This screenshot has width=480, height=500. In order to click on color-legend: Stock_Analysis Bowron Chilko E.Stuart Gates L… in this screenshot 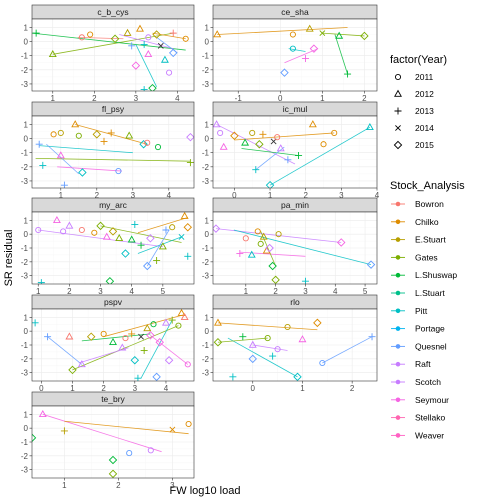, I will do `click(427, 310)`.